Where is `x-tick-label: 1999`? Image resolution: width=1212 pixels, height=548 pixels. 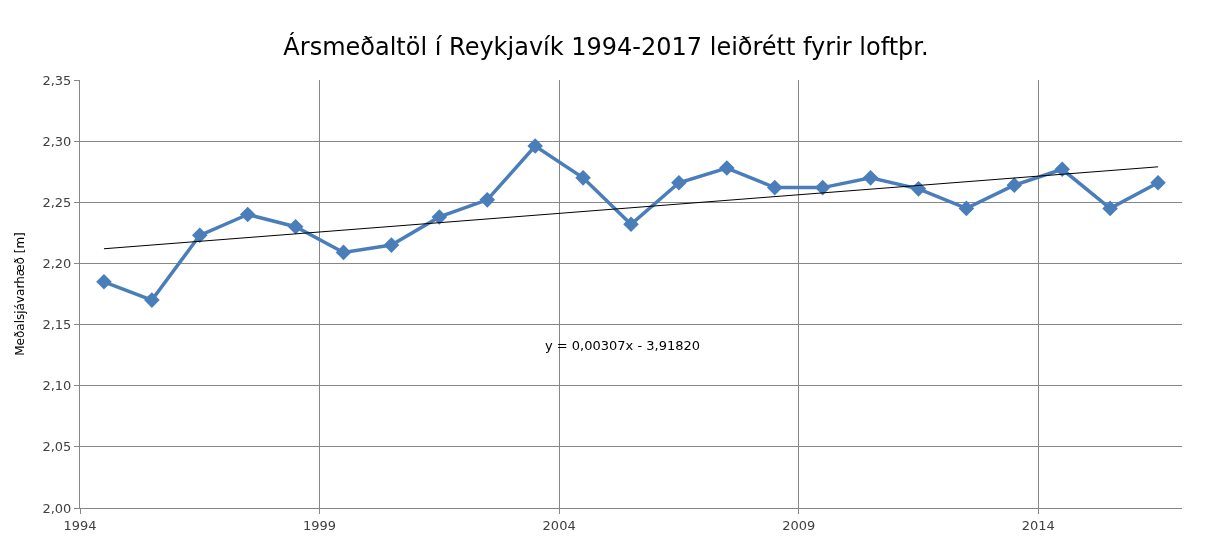 x-tick-label: 1999 is located at coordinates (320, 525).